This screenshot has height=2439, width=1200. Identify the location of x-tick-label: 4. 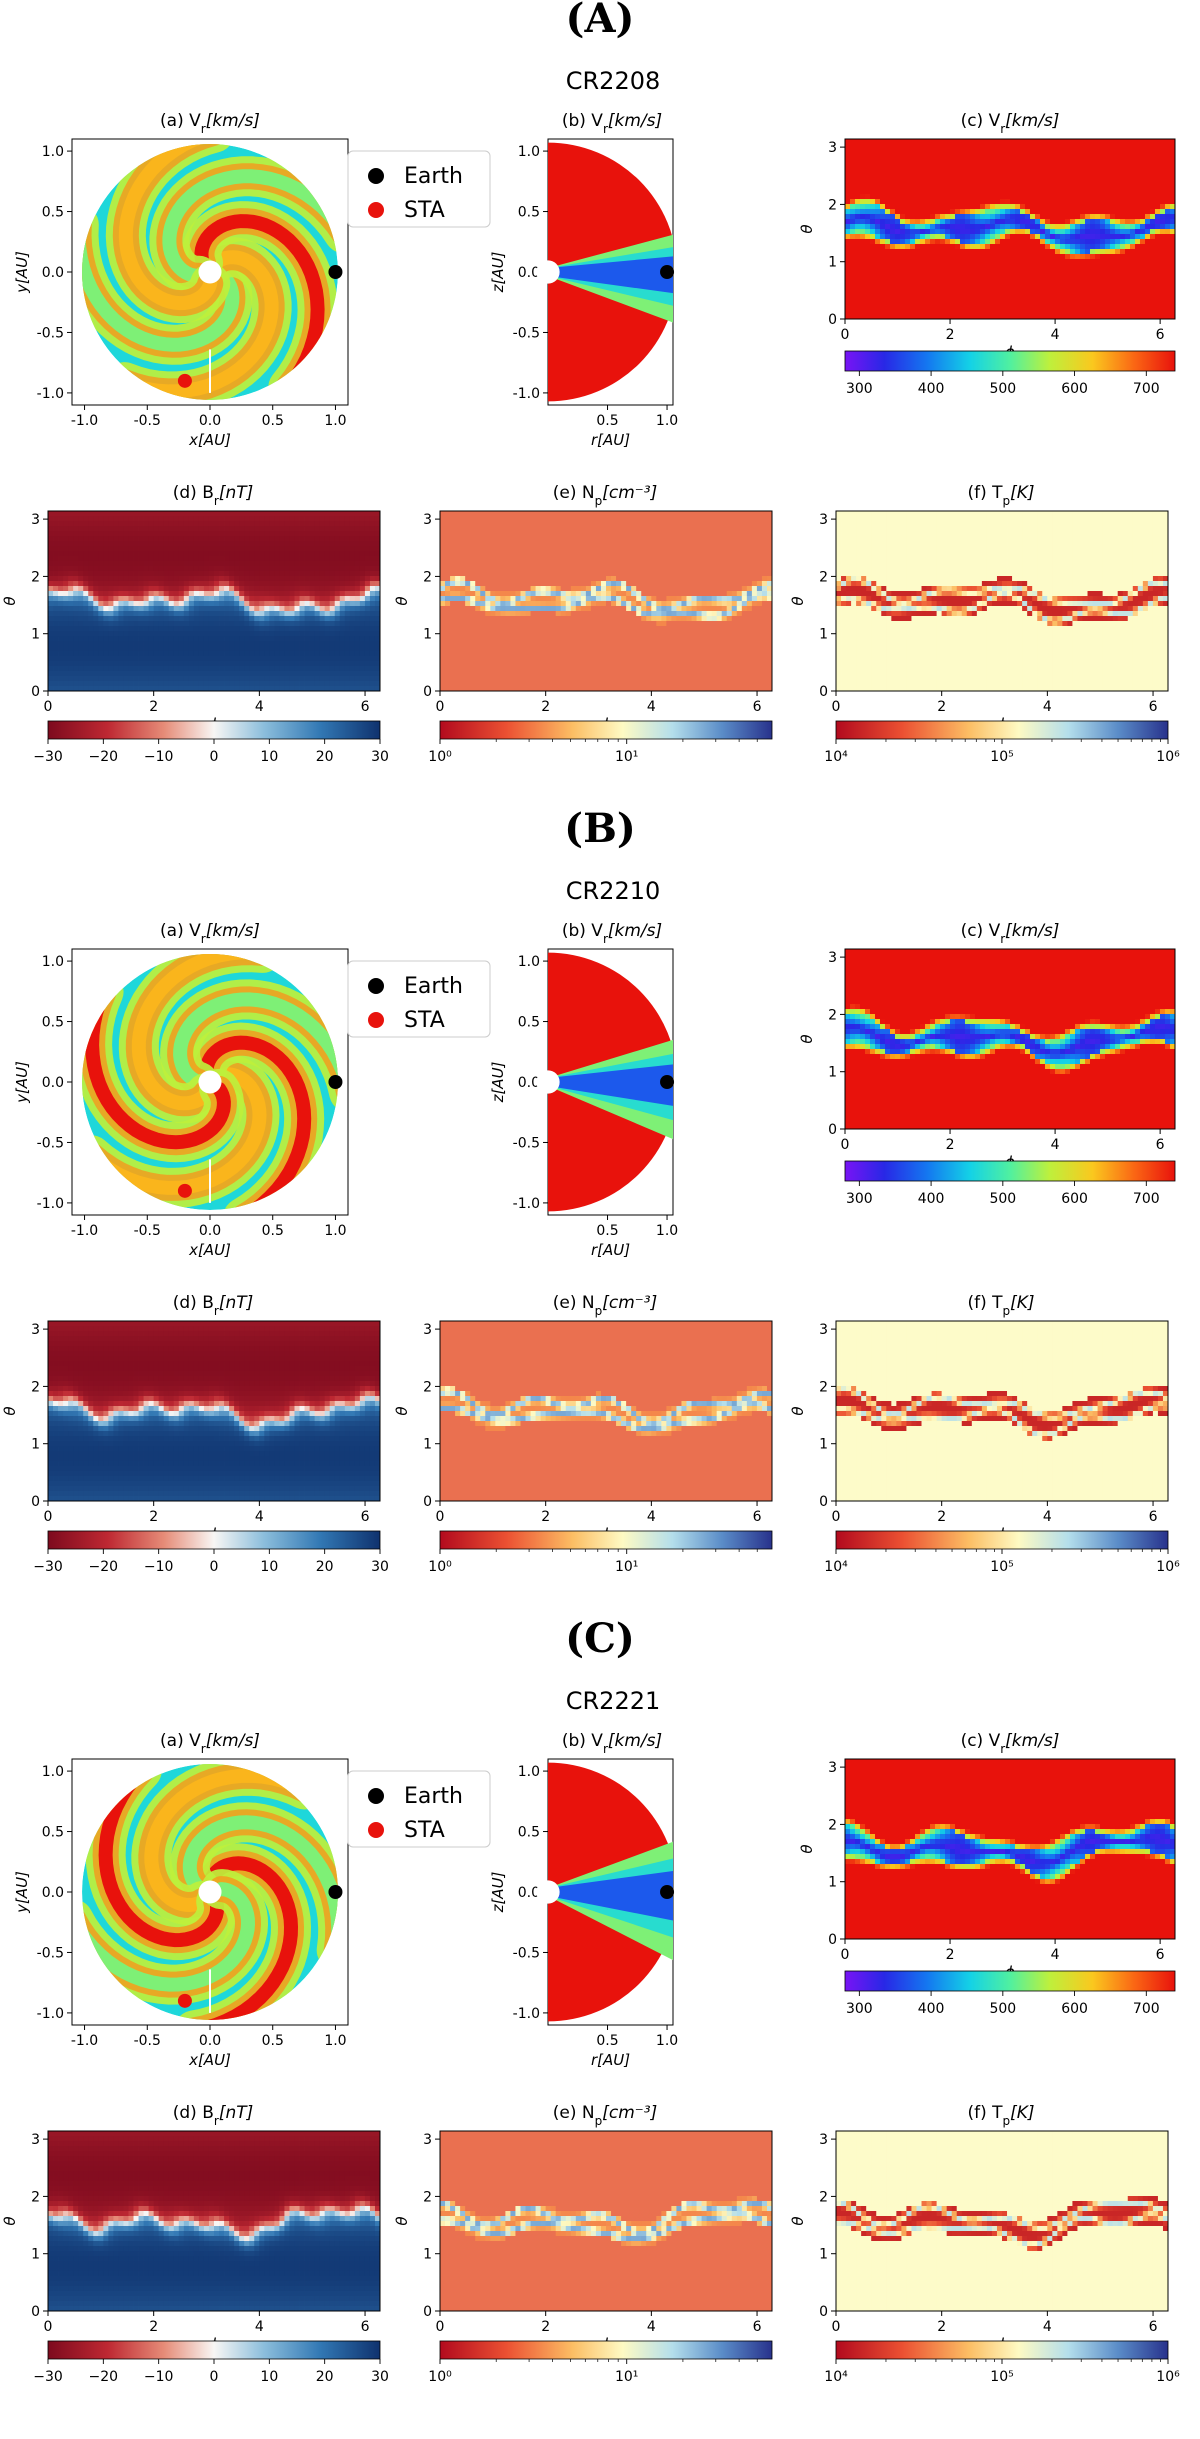
(259, 707).